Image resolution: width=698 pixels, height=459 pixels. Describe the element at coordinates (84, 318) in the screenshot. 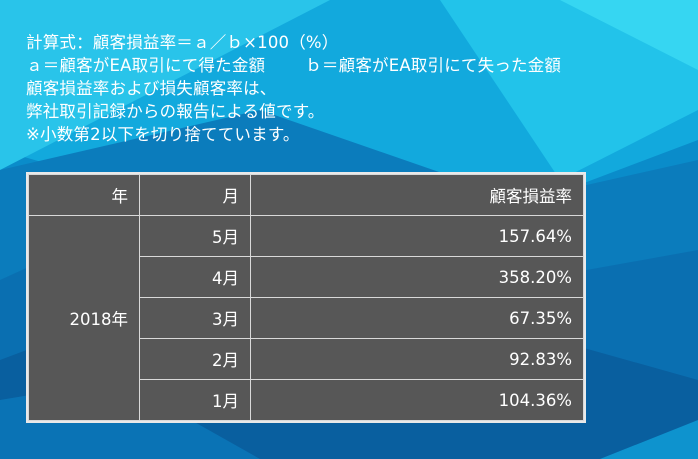

I see `year-cell: 2018年` at that location.